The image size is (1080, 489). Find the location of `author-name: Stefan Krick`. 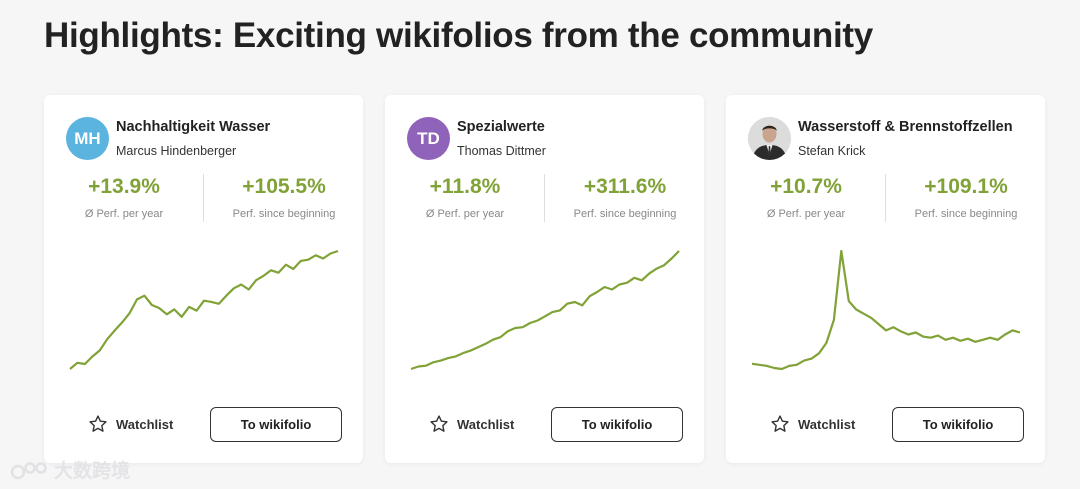

author-name: Stefan Krick is located at coordinates (832, 151).